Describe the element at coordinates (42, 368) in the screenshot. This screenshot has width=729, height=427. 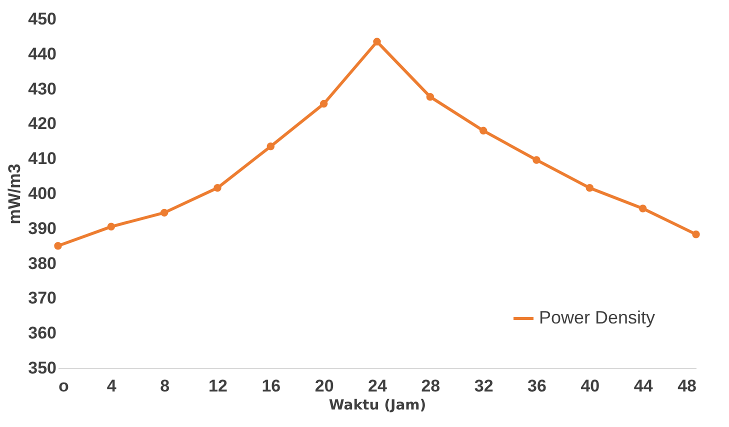
I see `y-tick-label: 350` at that location.